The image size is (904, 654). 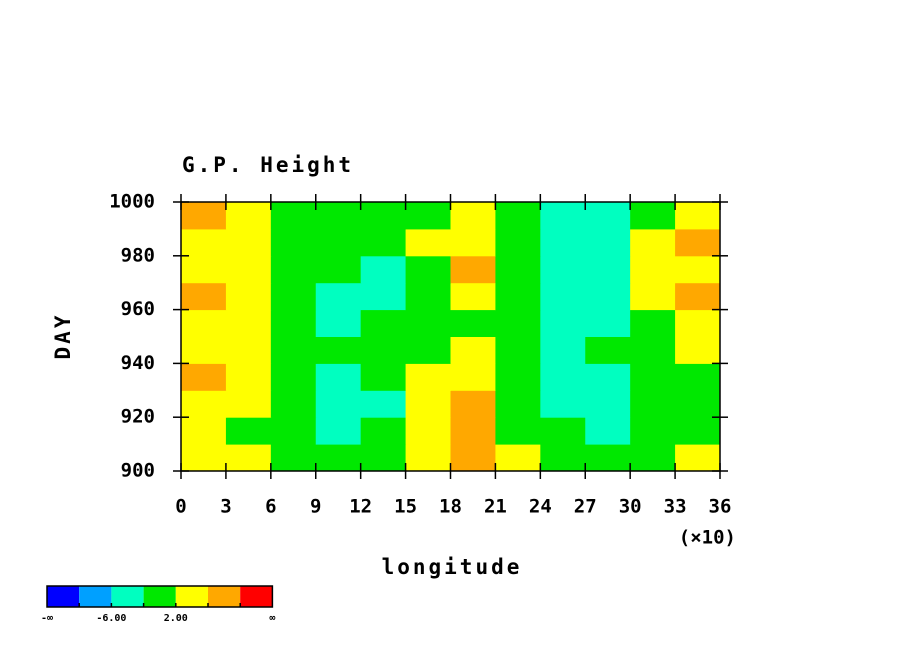 What do you see at coordinates (315, 507) in the screenshot?
I see `x-tick-label: 9` at bounding box center [315, 507].